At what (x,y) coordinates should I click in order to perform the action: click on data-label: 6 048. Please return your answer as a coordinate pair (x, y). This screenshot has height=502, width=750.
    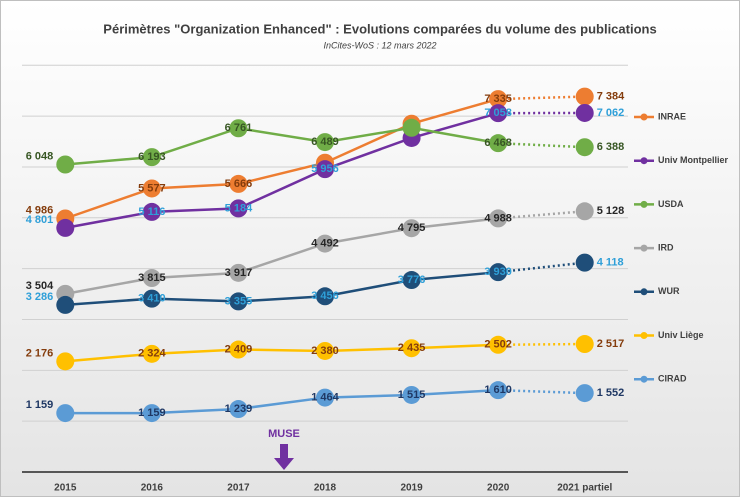
    Looking at the image, I should click on (40, 156).